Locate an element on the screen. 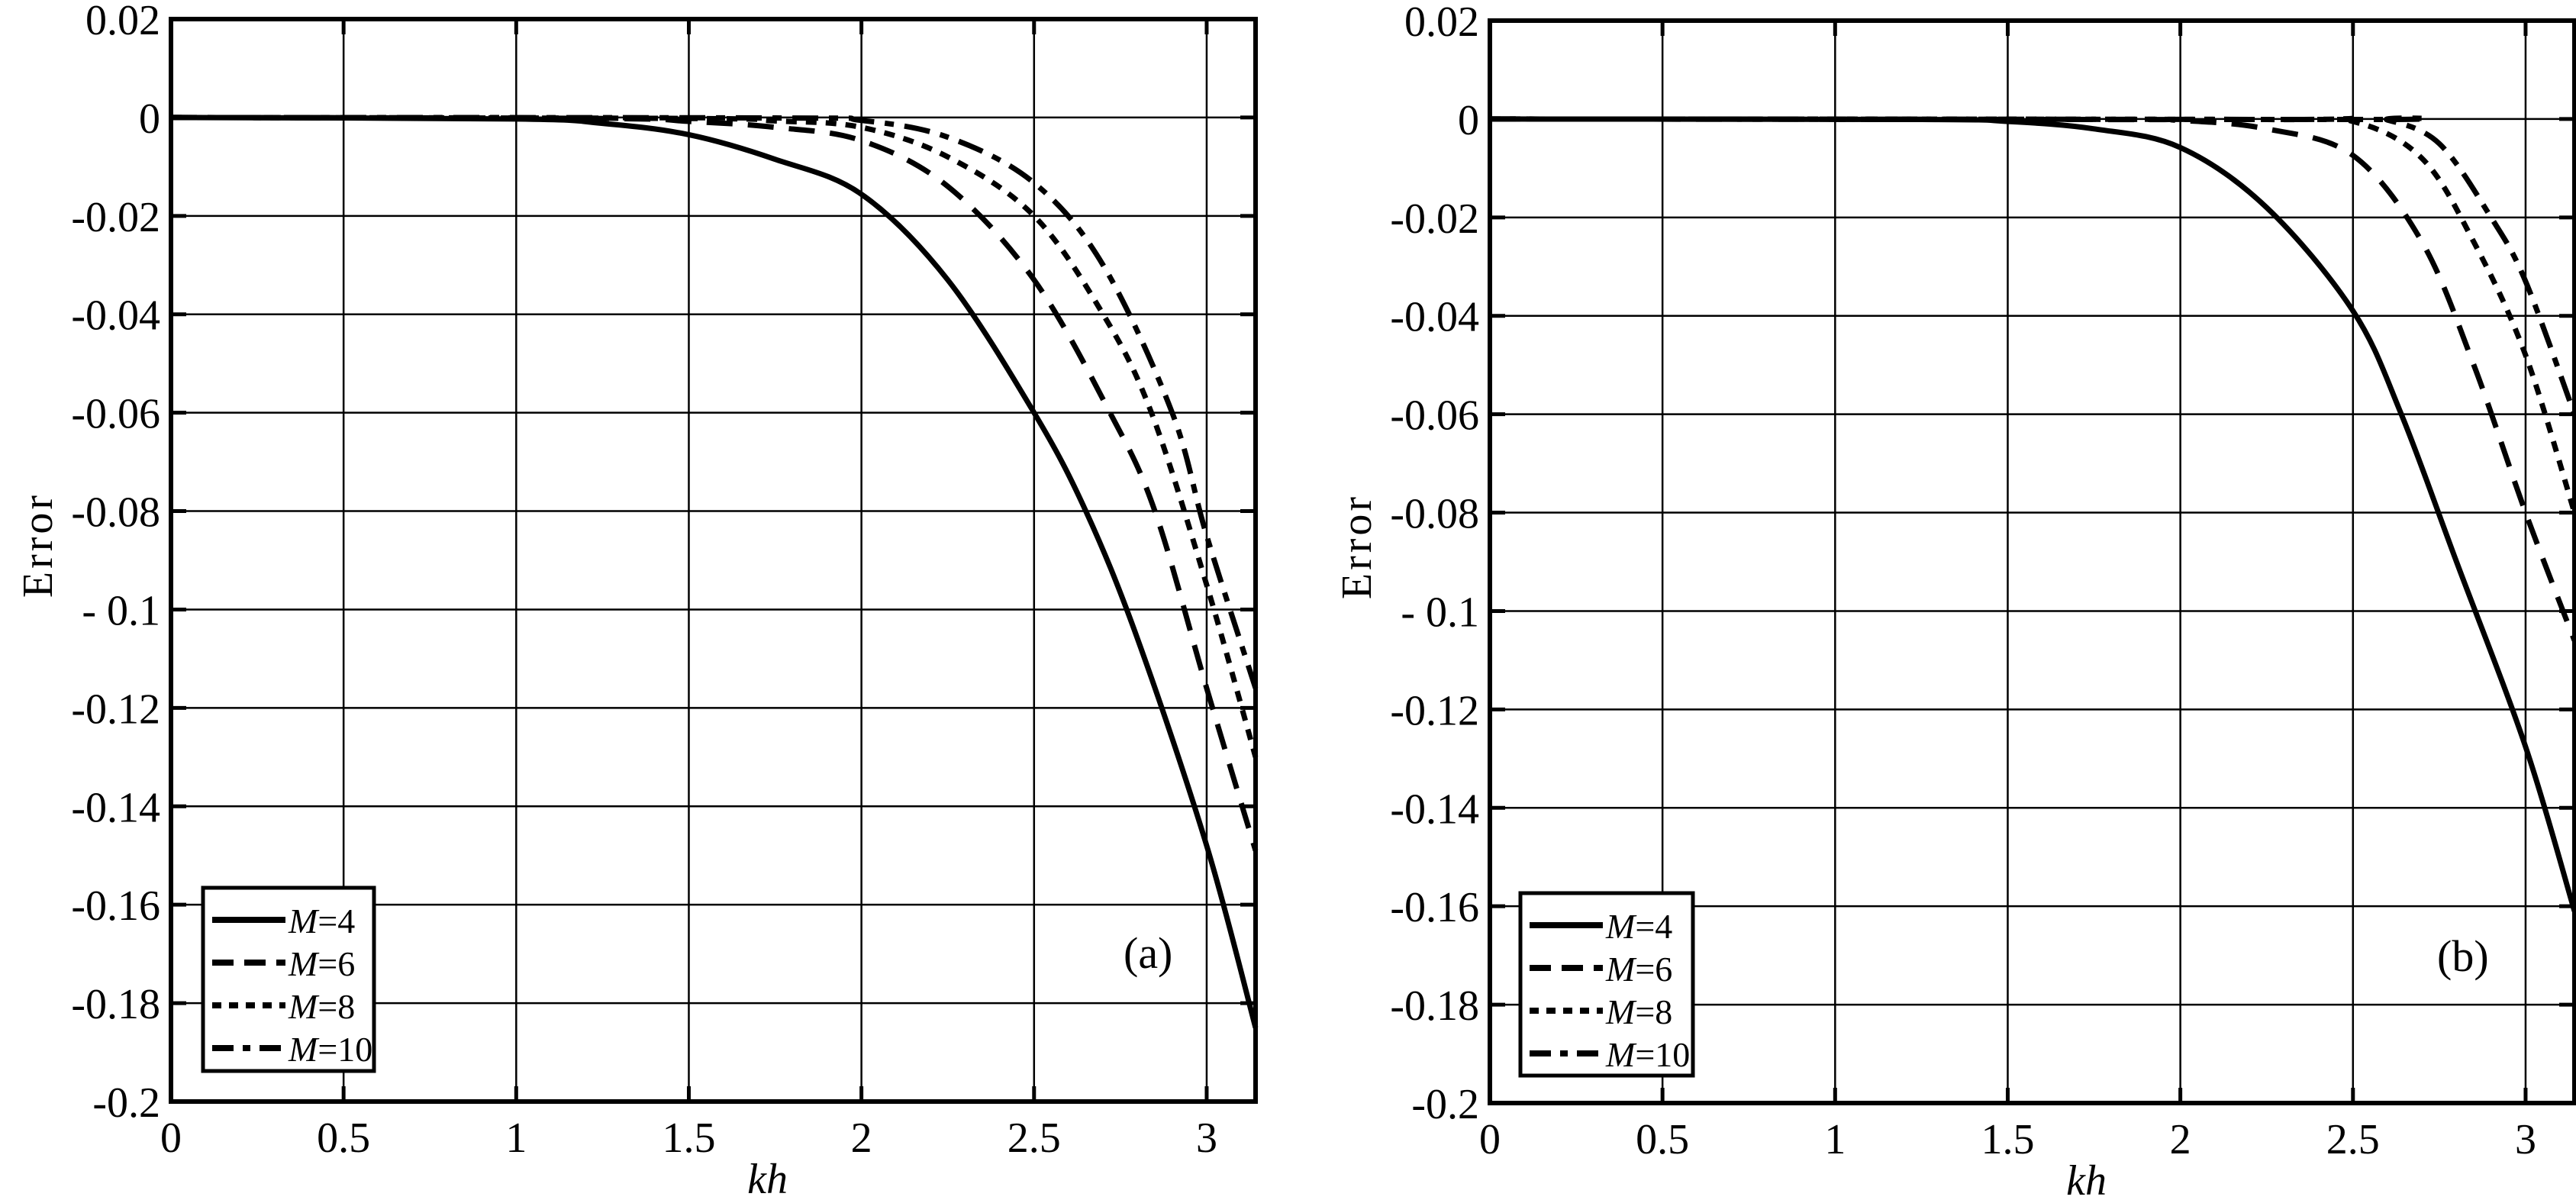 Image resolution: width=2576 pixels, height=1200 pixels. legend: M=4 M=6 M=8 M=10 is located at coordinates (288, 979).